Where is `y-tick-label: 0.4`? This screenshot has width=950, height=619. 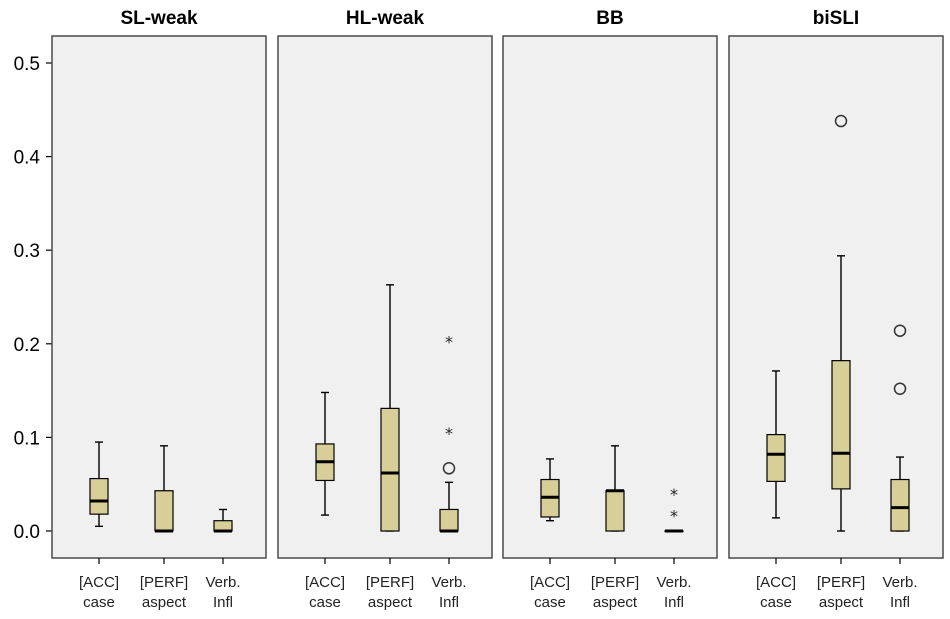
y-tick-label: 0.4 is located at coordinates (27, 158).